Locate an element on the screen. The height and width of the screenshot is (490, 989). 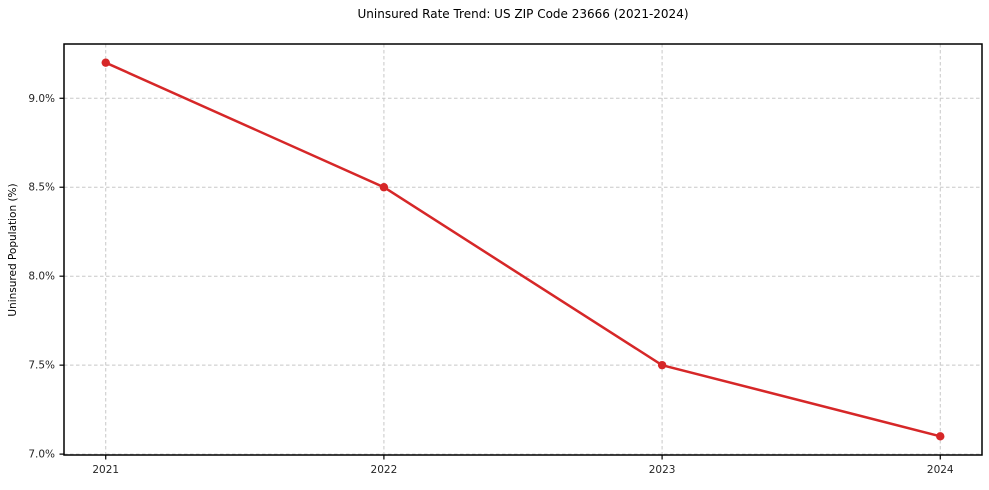
x-tick-label: 2023 is located at coordinates (662, 470).